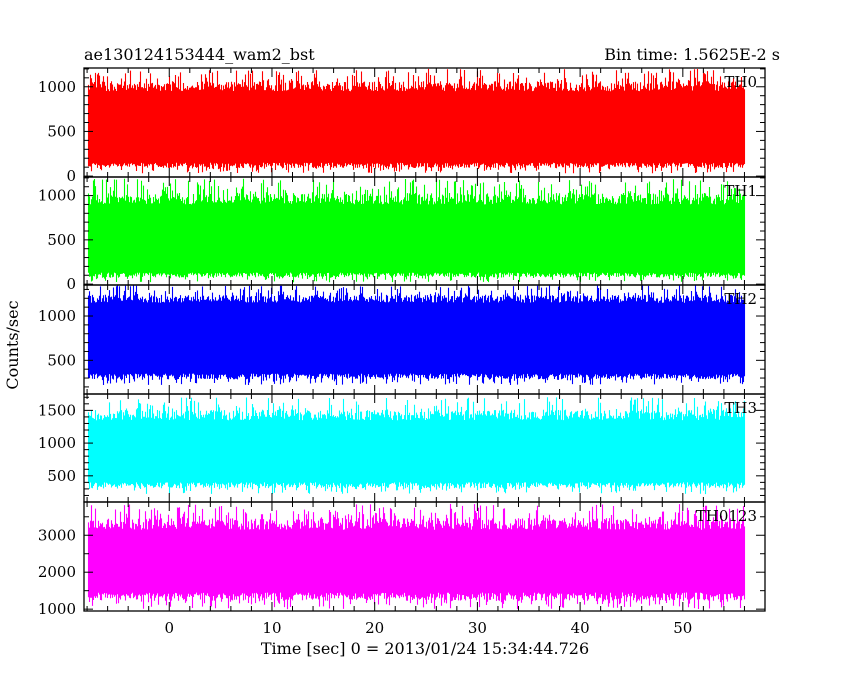 Image resolution: width=850 pixels, height=680 pixels. I want to click on panel-label-th2: TH2, so click(740, 299).